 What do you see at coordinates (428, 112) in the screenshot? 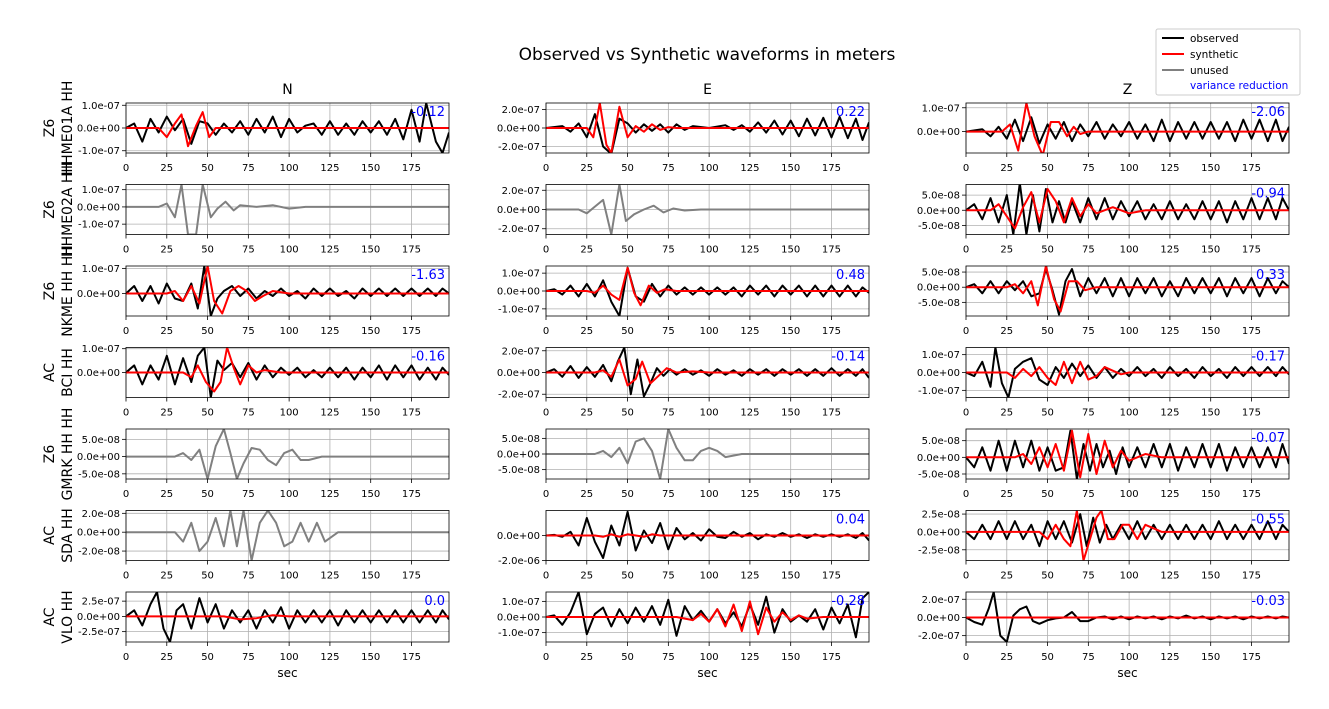
I see `variance-reduction-label: -0.12` at bounding box center [428, 112].